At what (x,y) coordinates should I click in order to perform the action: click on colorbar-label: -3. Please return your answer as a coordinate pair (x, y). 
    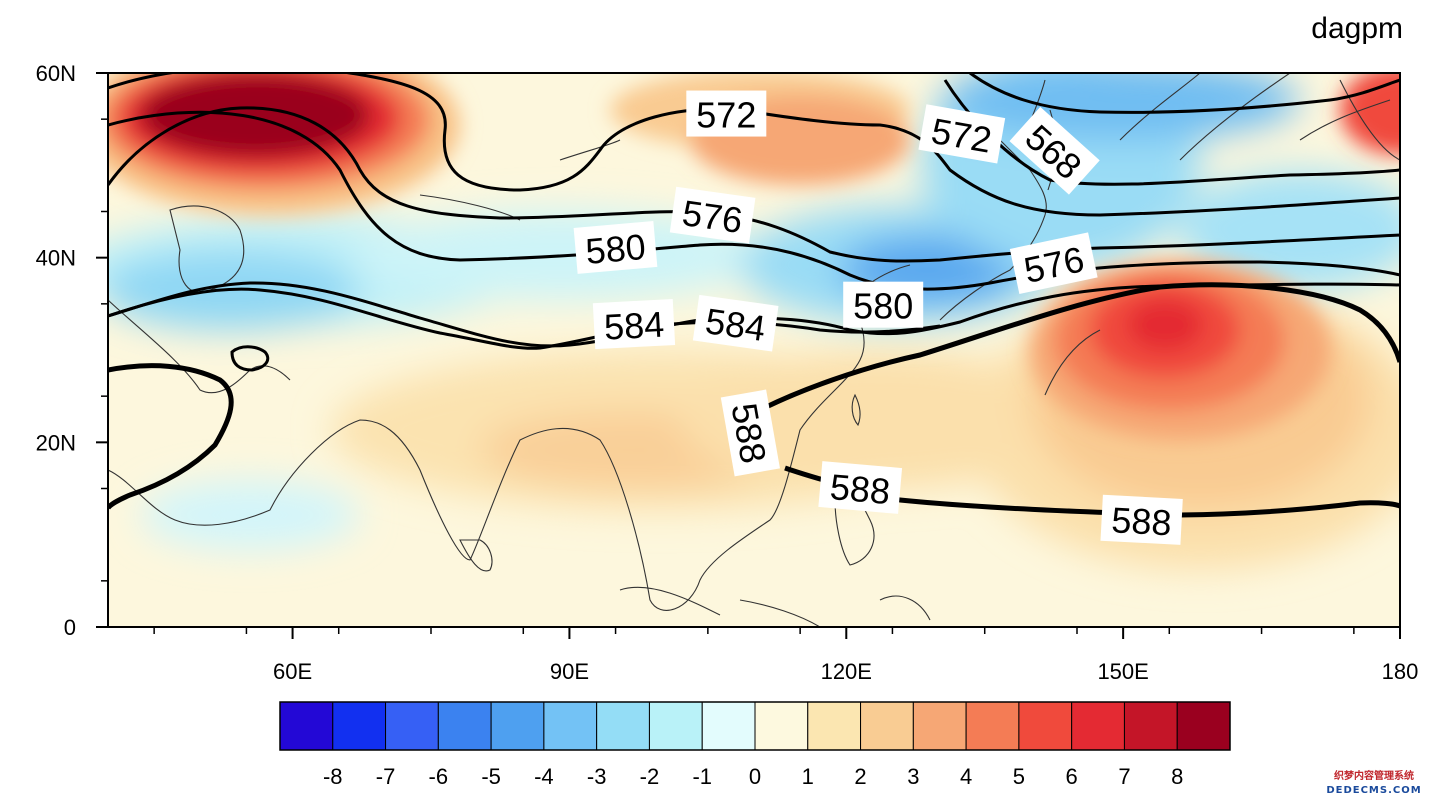
    Looking at the image, I should click on (597, 776).